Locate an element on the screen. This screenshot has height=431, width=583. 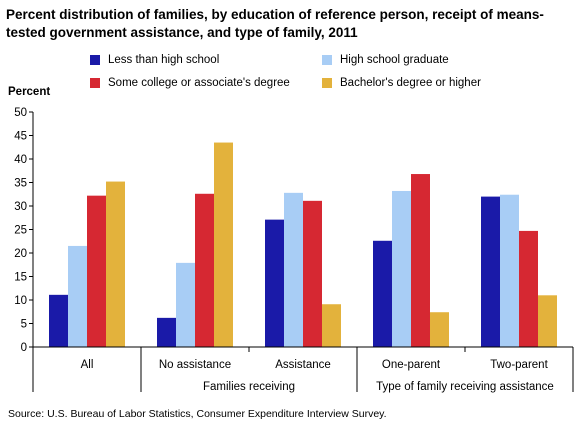
y-tick-label-45: 45 is located at coordinates (20, 137).